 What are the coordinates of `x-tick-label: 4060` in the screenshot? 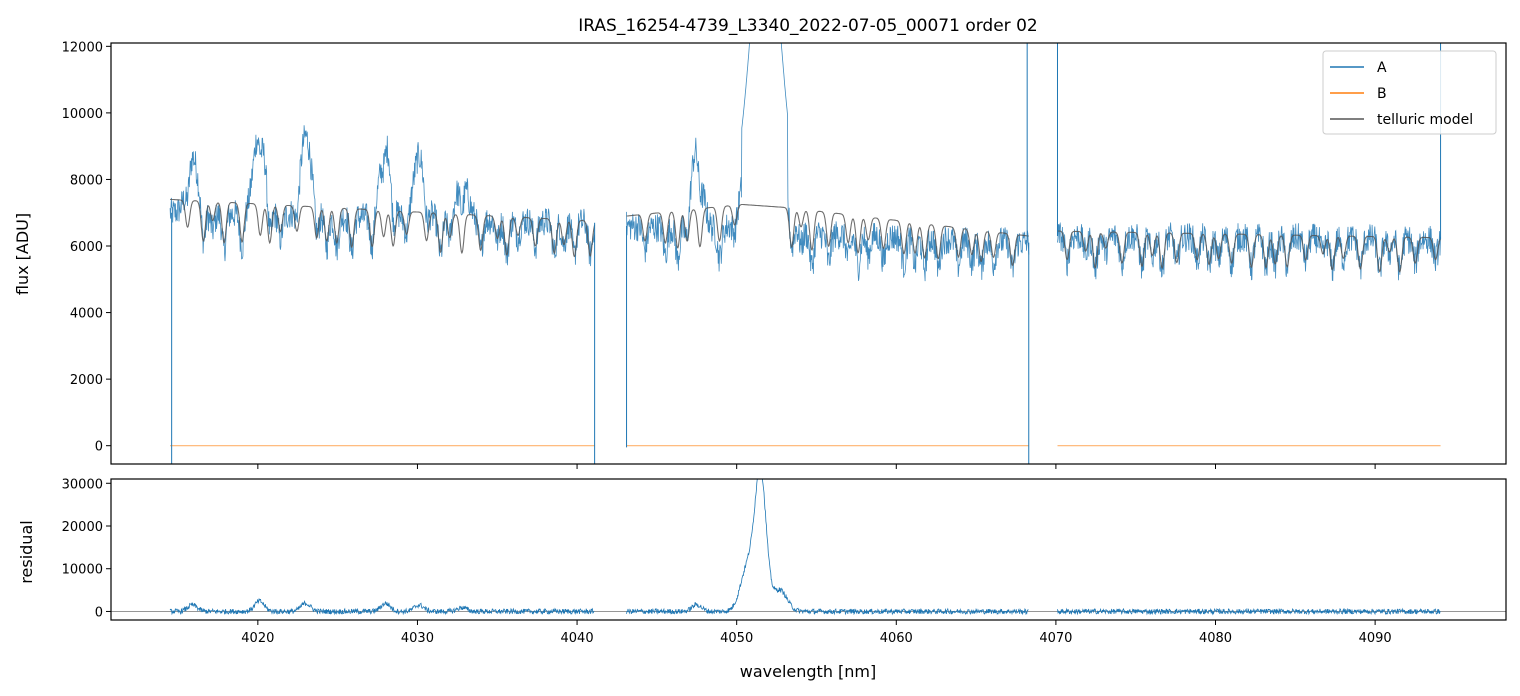 It's located at (896, 638).